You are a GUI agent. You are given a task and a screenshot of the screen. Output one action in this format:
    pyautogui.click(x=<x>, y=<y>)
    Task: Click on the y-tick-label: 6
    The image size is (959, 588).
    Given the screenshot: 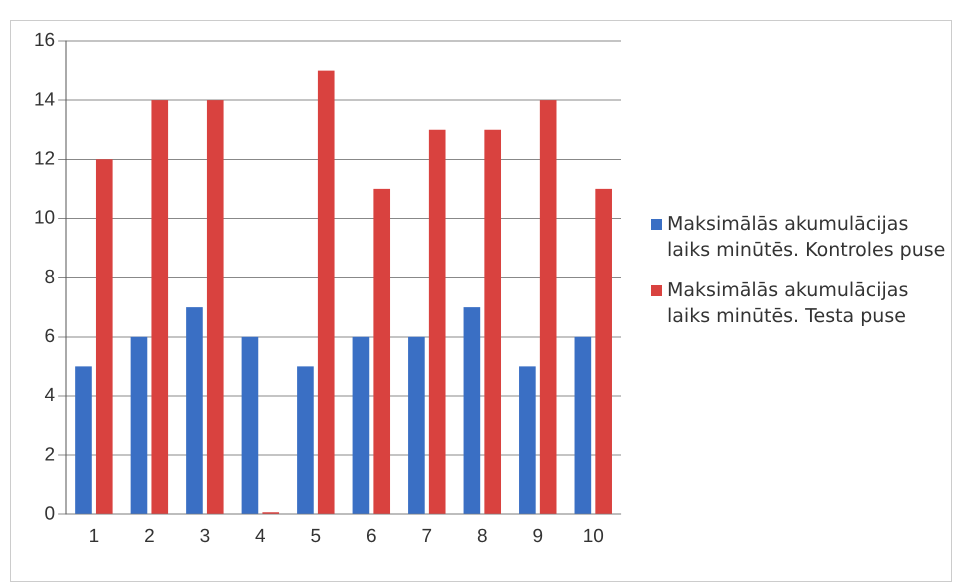 What is the action you would take?
    pyautogui.click(x=50, y=336)
    